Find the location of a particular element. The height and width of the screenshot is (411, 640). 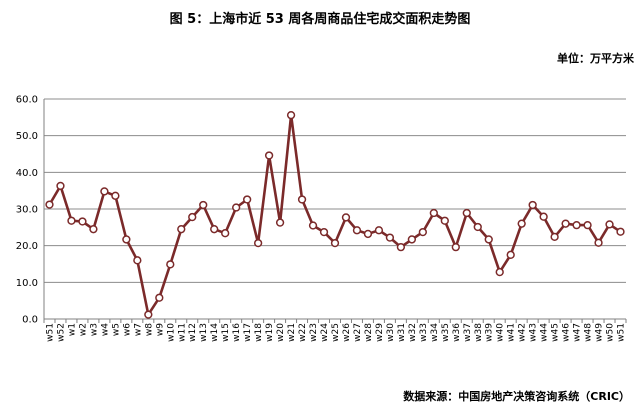

x-tick-label: w49 is located at coordinates (600, 332).